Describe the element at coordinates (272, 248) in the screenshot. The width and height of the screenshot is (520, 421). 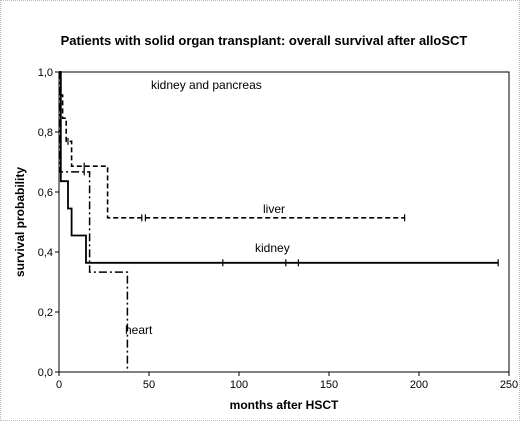
I see `series-label-kidney: kidney` at that location.